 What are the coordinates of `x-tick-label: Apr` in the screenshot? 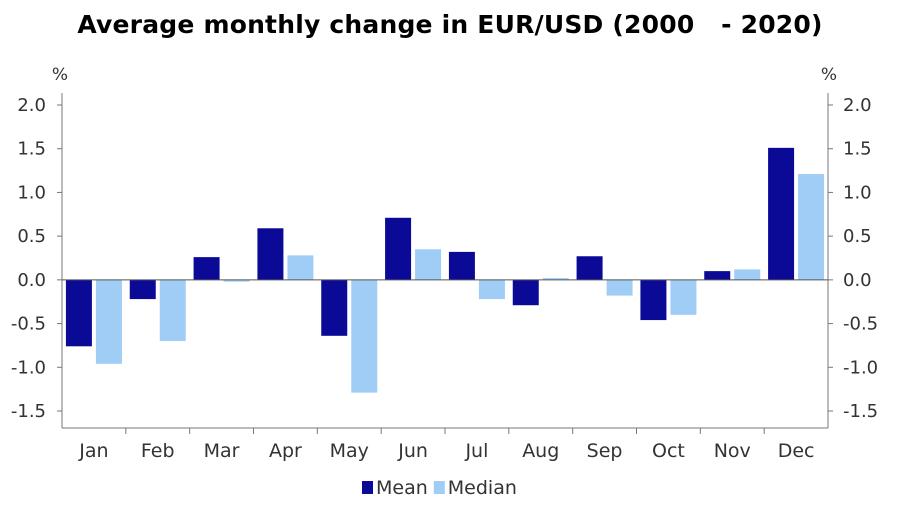 It's located at (285, 451).